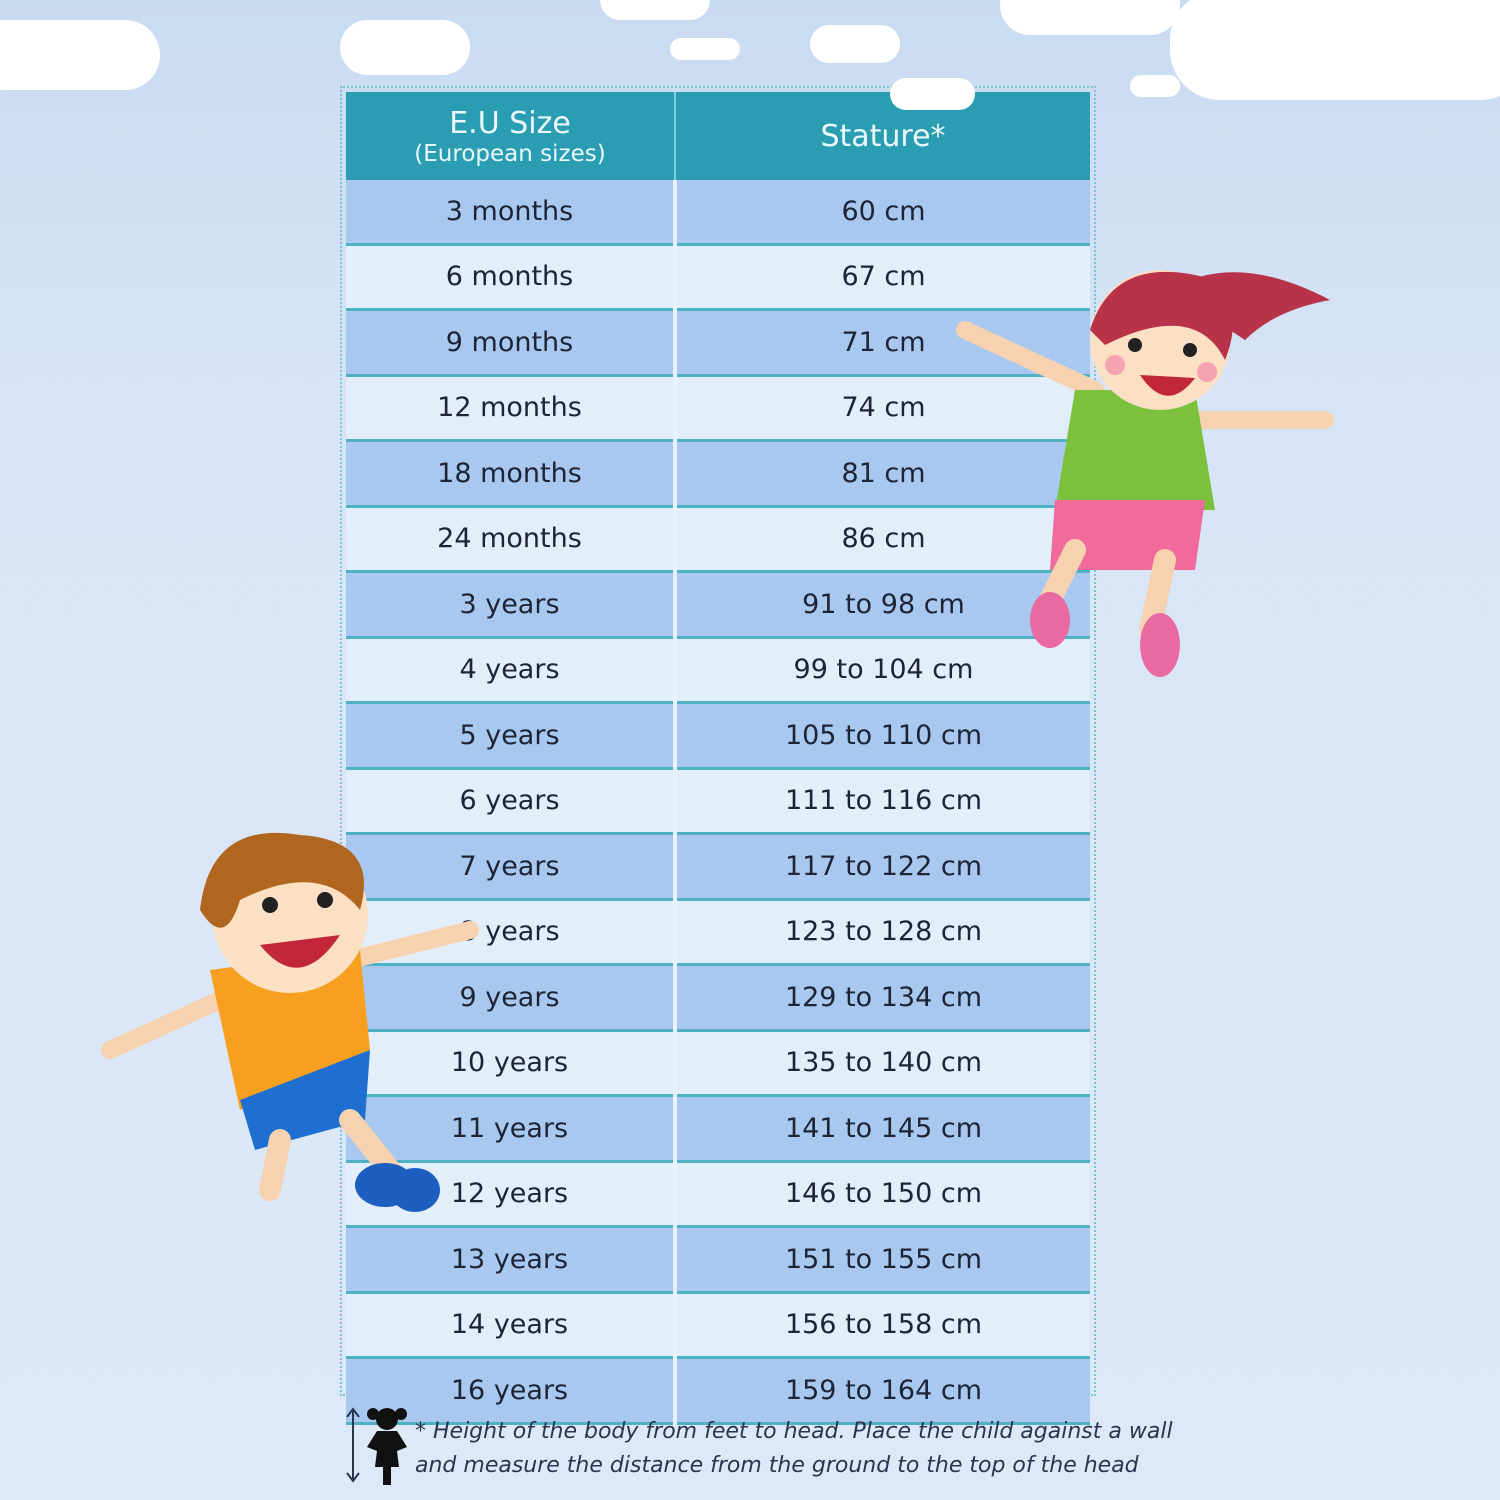 This screenshot has width=1500, height=1500. Describe the element at coordinates (353, 1445) in the screenshot. I see `height-arrow-icon` at that location.